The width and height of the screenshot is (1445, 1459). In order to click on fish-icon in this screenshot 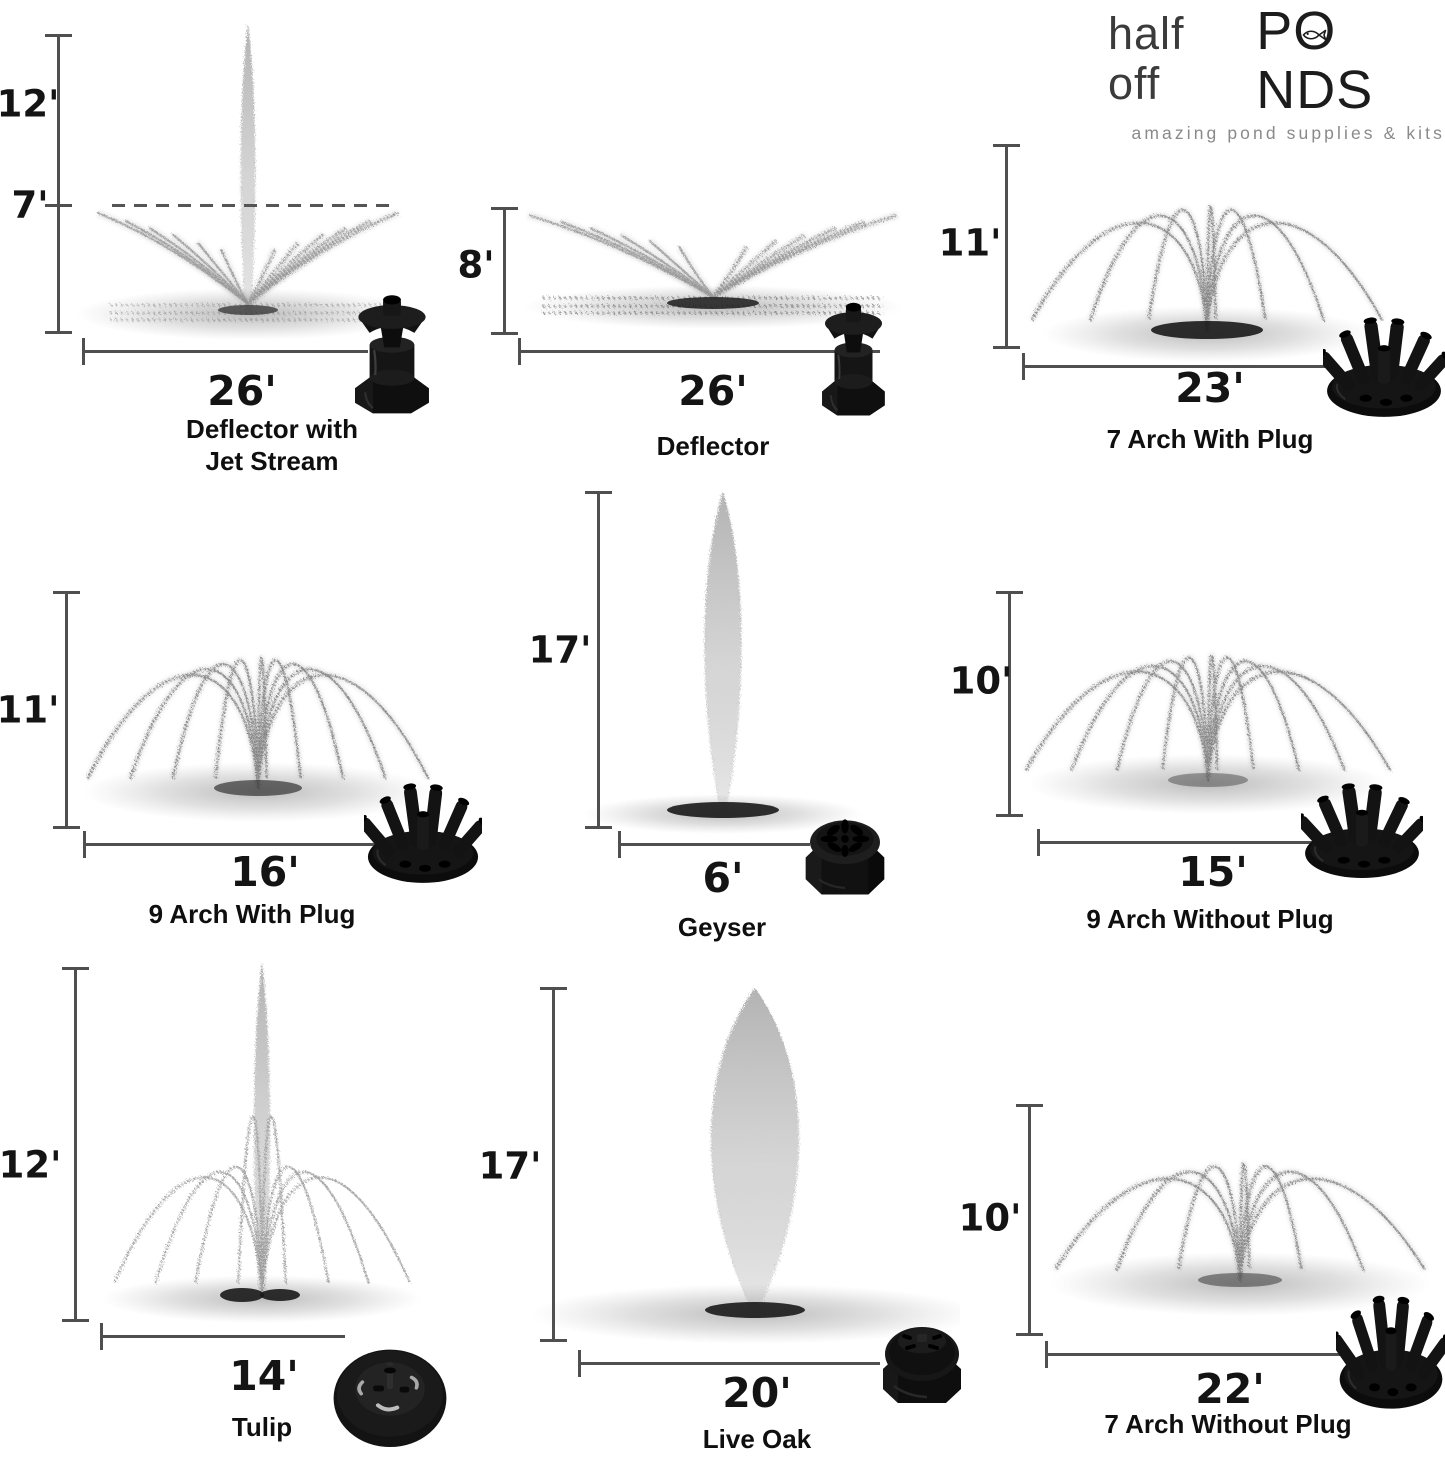, I will do `click(1314, 35)`.